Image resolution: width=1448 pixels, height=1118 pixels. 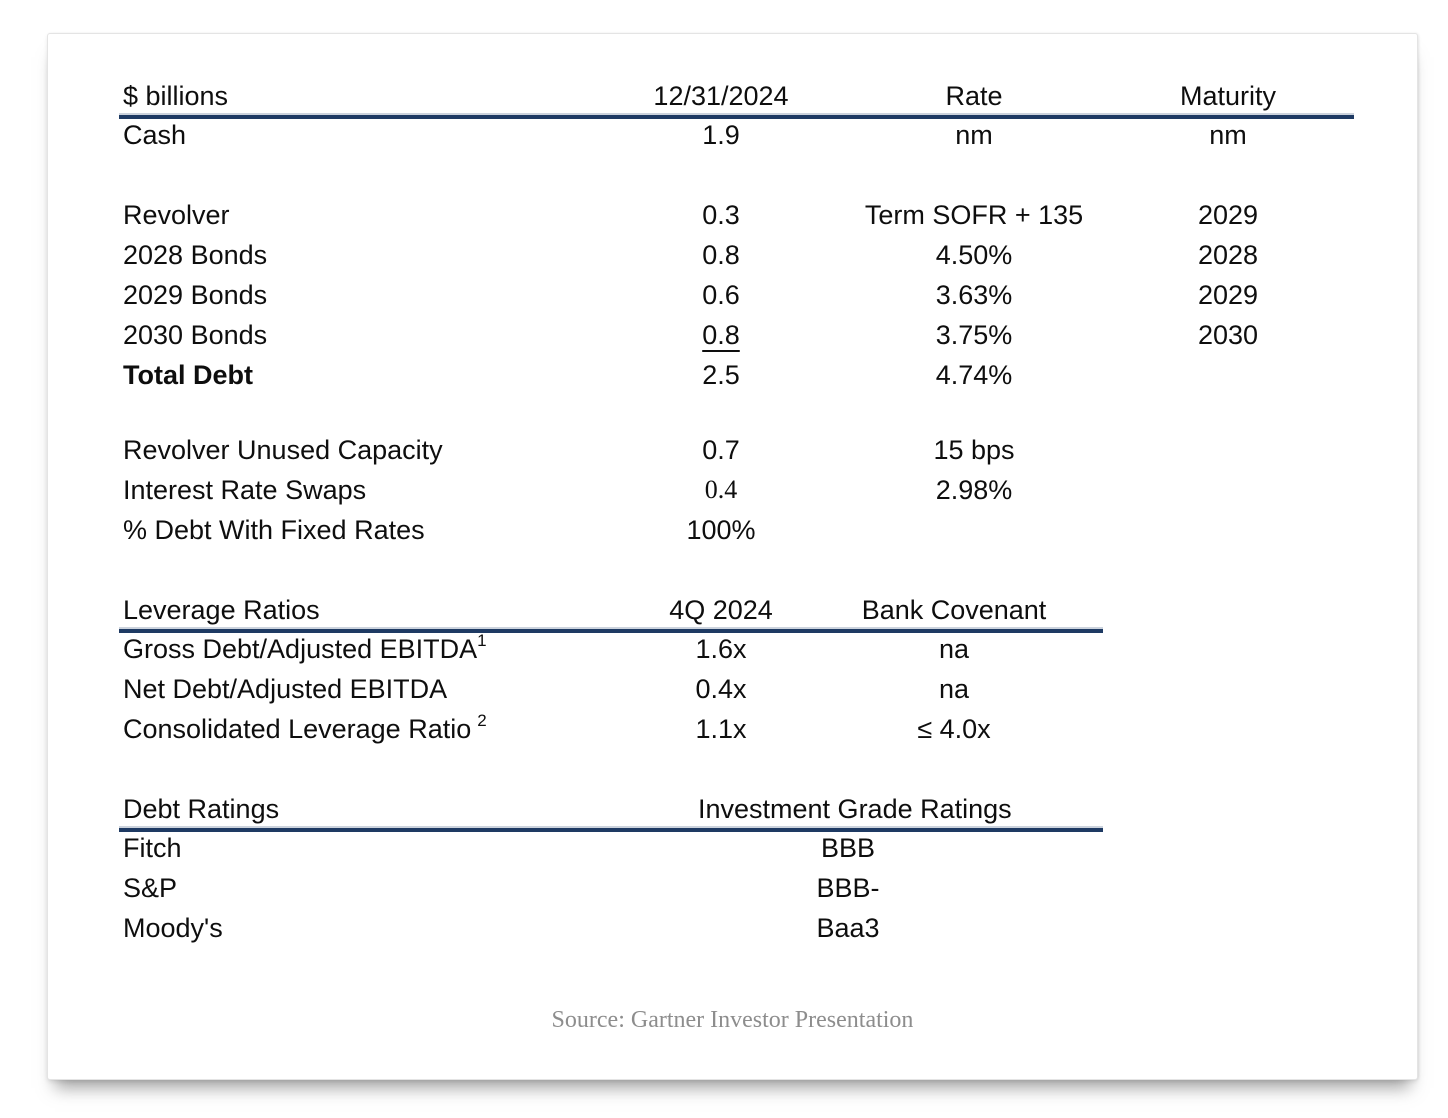 What do you see at coordinates (482, 720) in the screenshot?
I see `footnote-marker-2: 2` at bounding box center [482, 720].